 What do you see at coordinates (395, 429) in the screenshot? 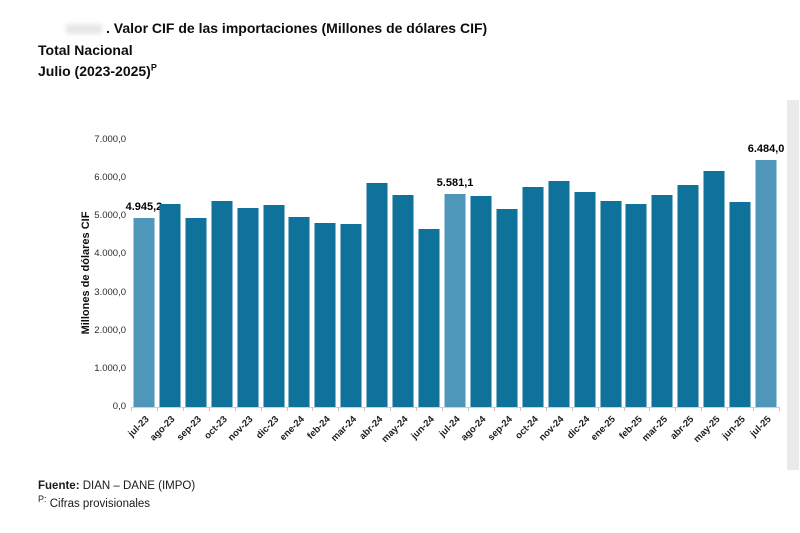
I see `x-tick-label: may-24` at bounding box center [395, 429].